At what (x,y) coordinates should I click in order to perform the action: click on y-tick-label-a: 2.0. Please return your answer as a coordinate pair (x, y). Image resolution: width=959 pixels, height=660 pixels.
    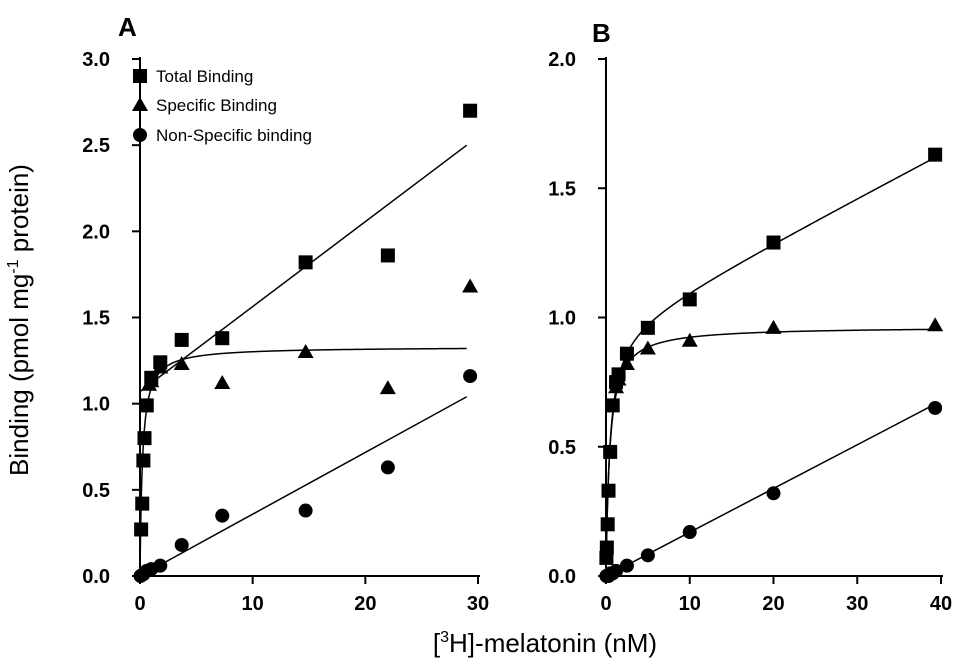
    Looking at the image, I should click on (96, 232).